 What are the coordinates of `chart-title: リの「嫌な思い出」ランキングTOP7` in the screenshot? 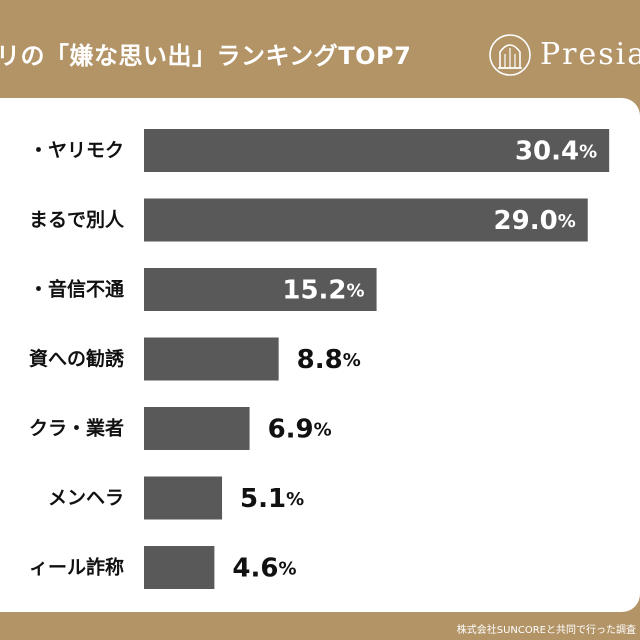 It's located at (206, 56).